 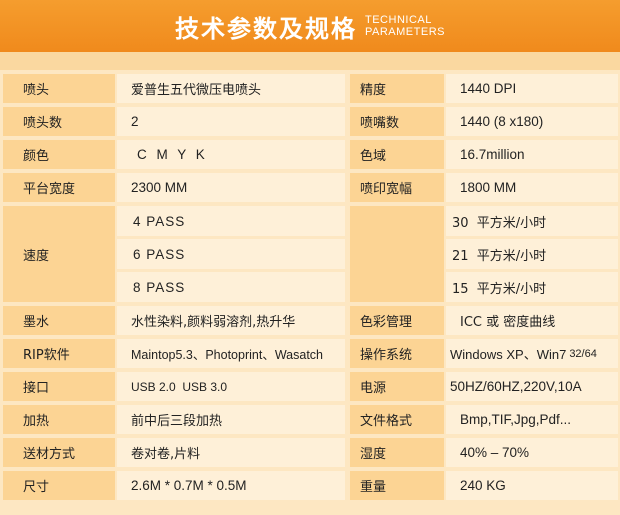 I want to click on spec-value: 1800 MM, so click(x=532, y=187).